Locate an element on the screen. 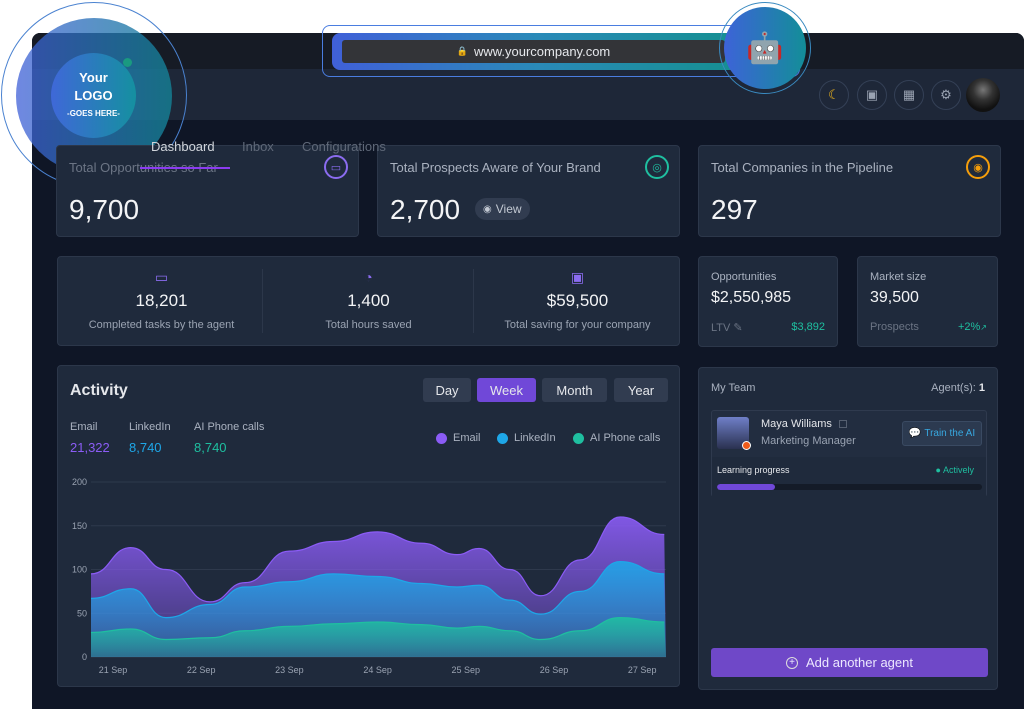 Image resolution: width=1024 pixels, height=709 pixels. period-year: Year is located at coordinates (641, 390).